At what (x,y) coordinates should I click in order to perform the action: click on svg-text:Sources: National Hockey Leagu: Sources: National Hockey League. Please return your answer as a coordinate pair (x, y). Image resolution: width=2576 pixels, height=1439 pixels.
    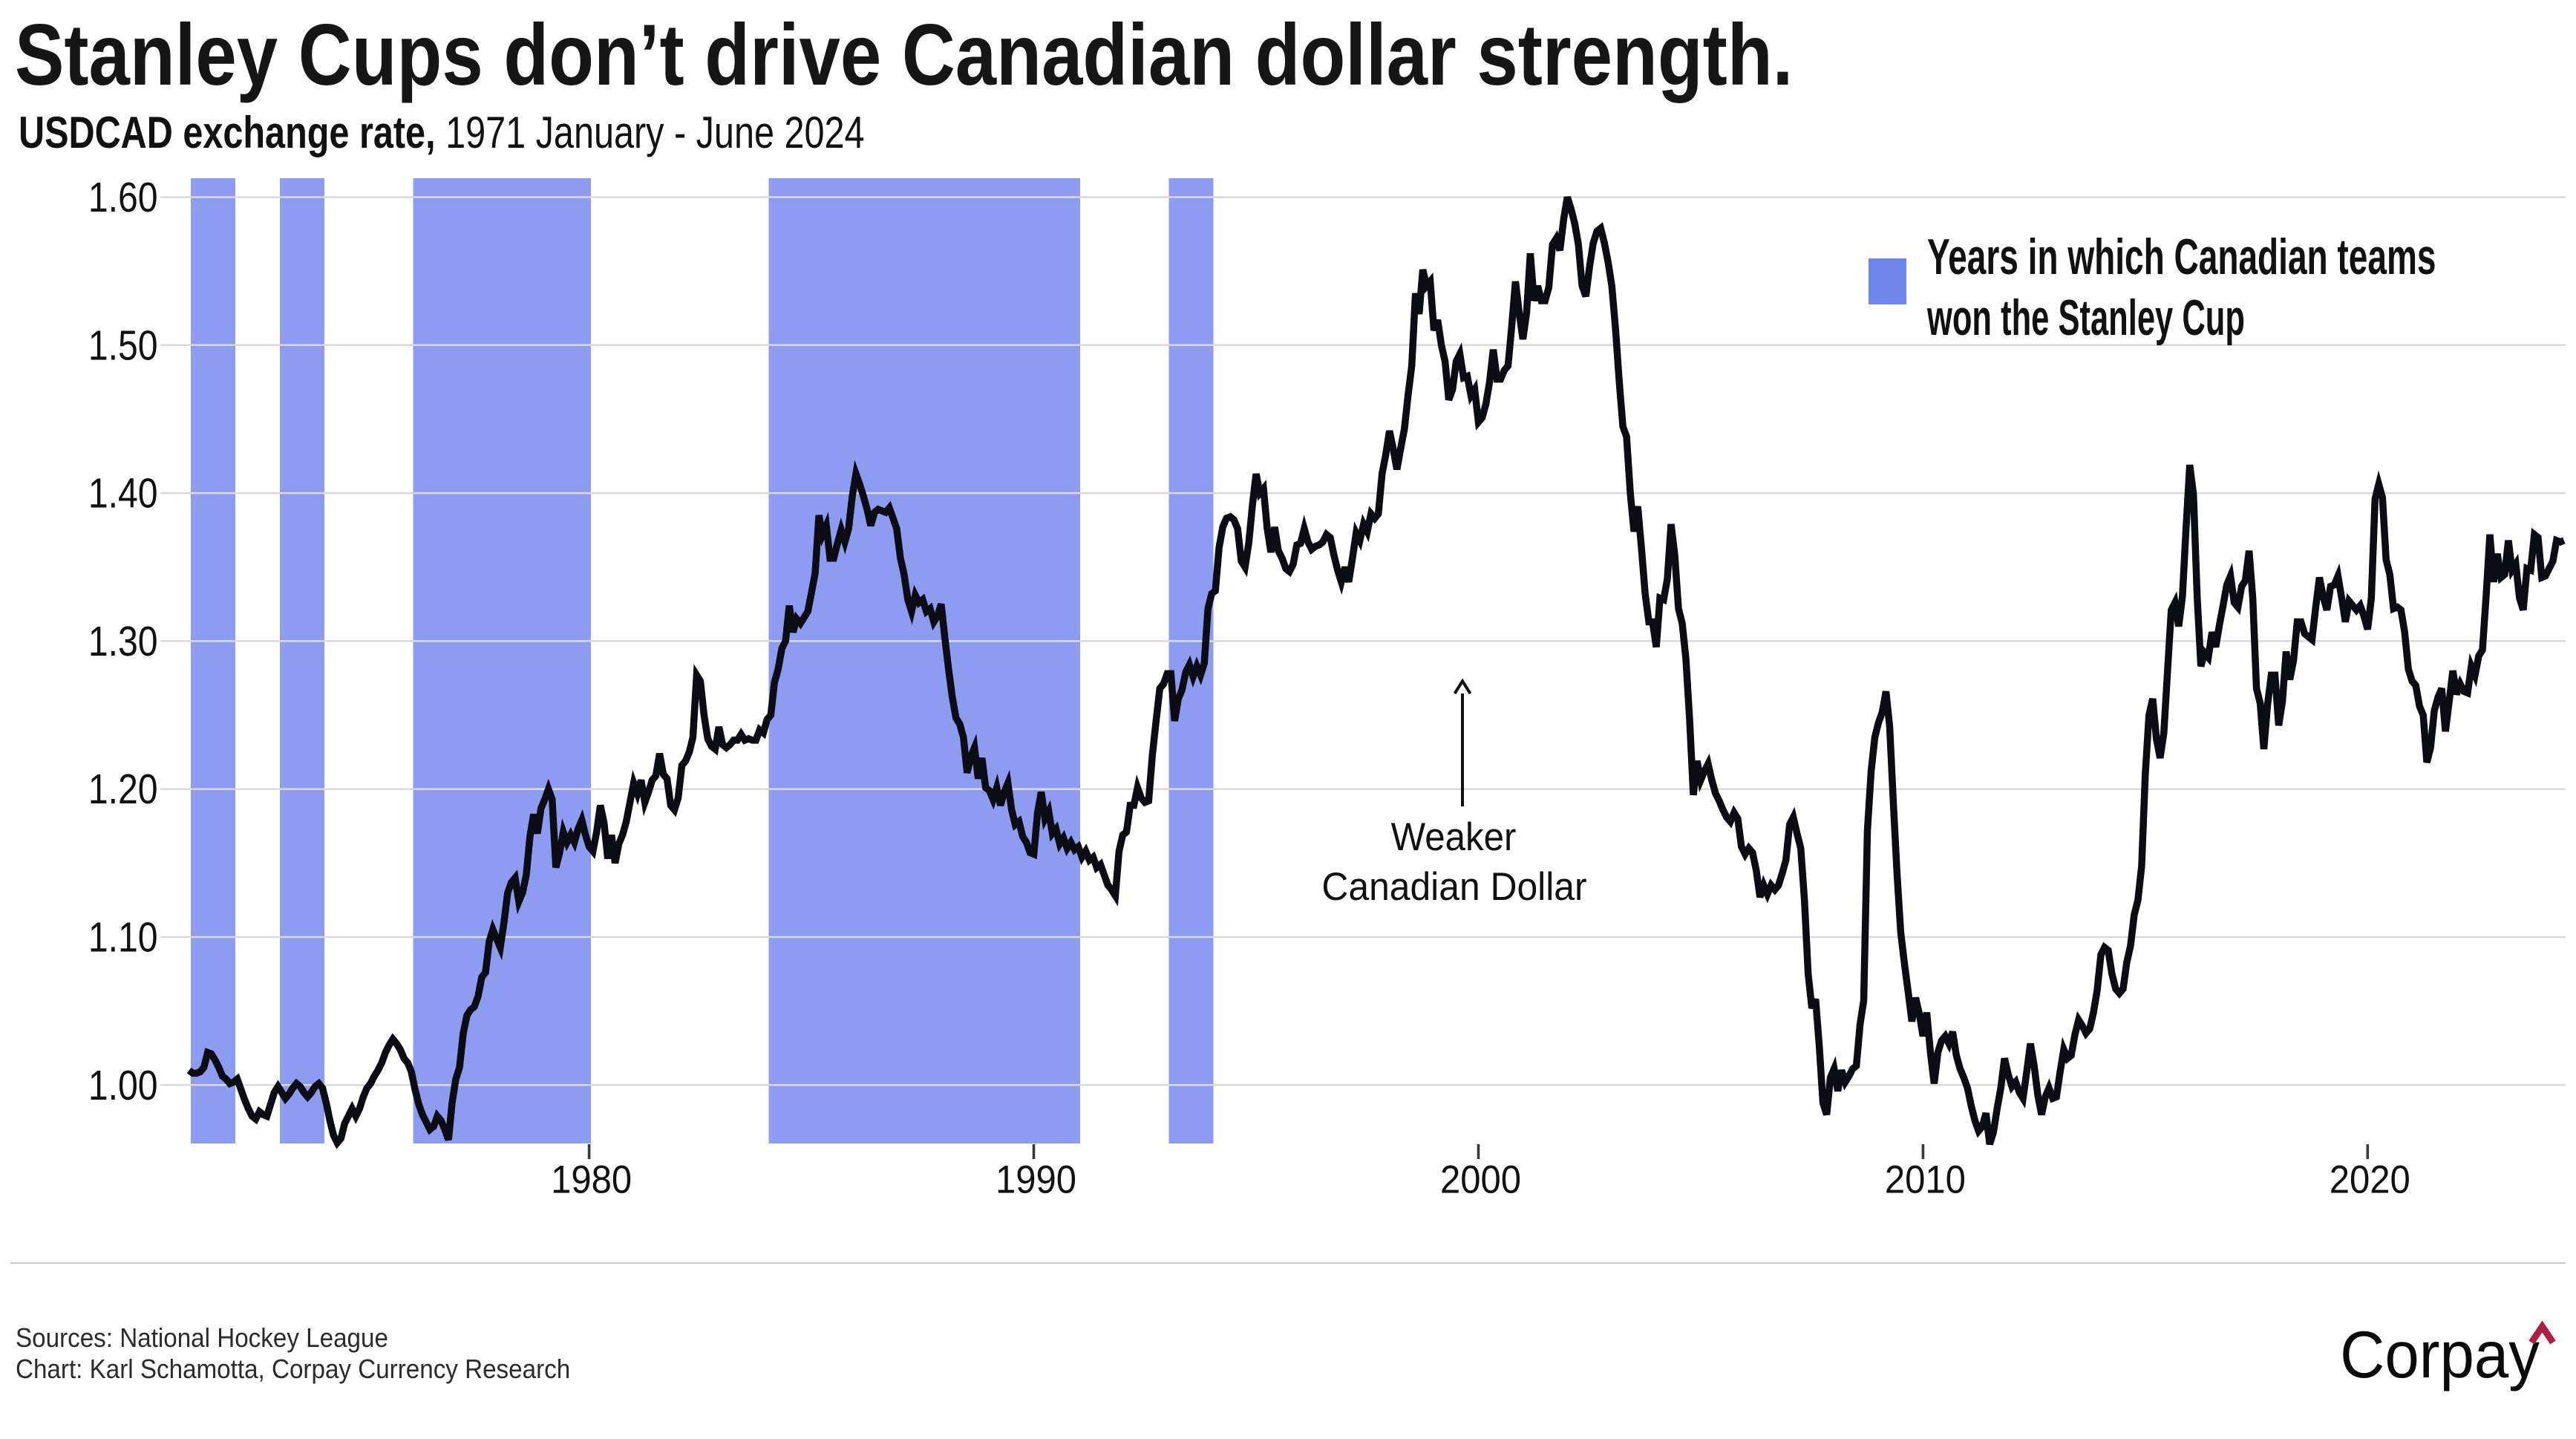
    Looking at the image, I should click on (202, 1338).